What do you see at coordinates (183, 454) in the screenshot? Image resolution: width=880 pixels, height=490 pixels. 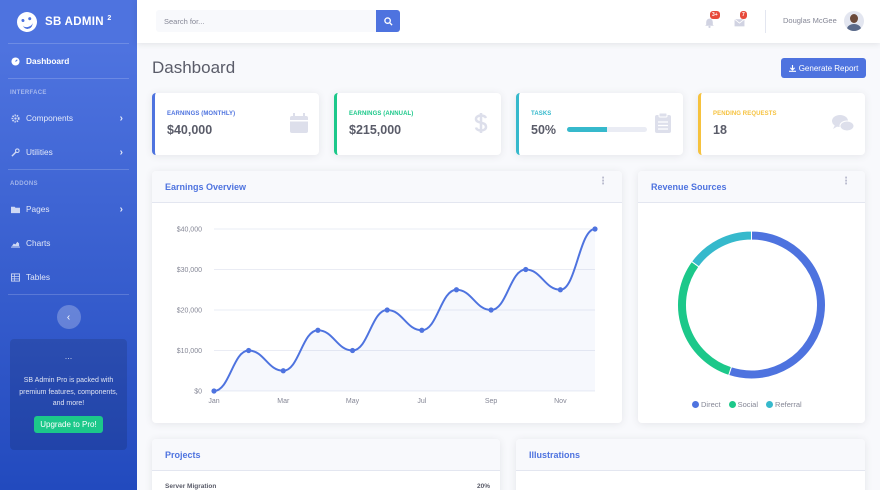 I see `card-title: Projects` at bounding box center [183, 454].